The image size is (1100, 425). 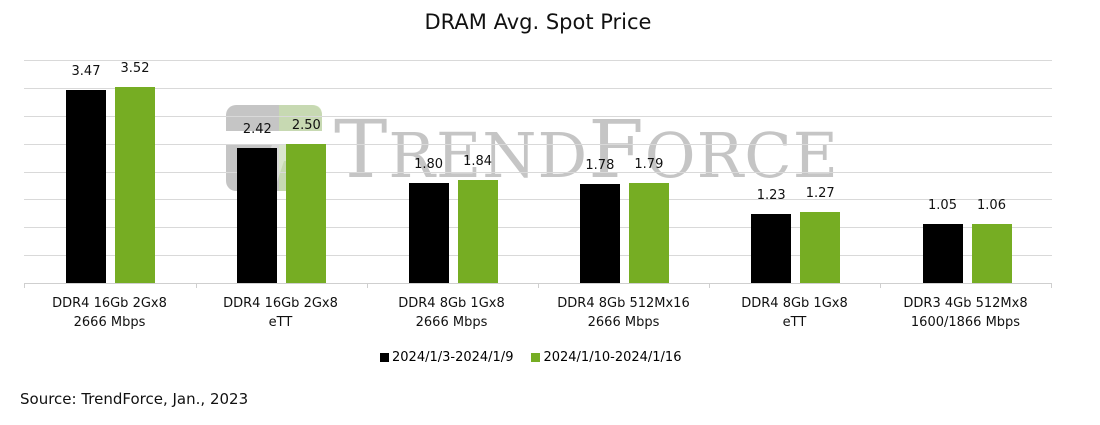 What do you see at coordinates (86, 71) in the screenshot?
I see `data-label: 3.47` at bounding box center [86, 71].